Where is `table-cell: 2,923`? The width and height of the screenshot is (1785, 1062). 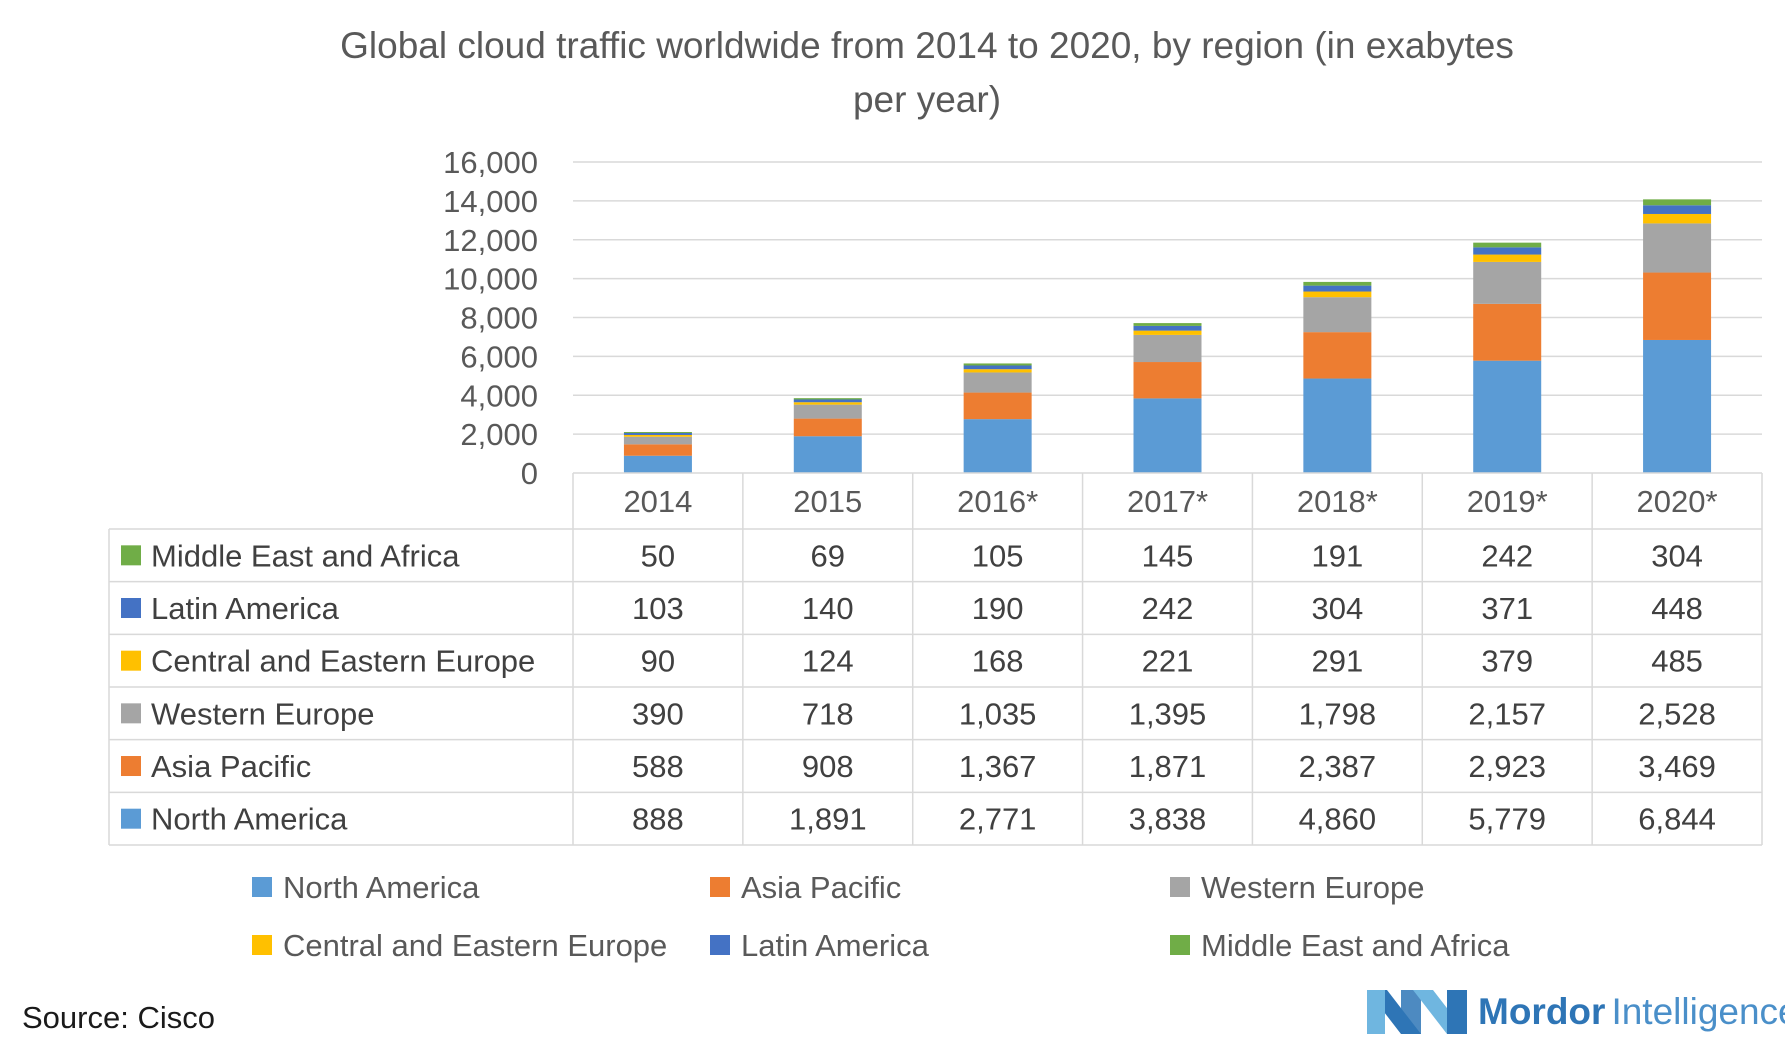 table-cell: 2,923 is located at coordinates (1507, 766).